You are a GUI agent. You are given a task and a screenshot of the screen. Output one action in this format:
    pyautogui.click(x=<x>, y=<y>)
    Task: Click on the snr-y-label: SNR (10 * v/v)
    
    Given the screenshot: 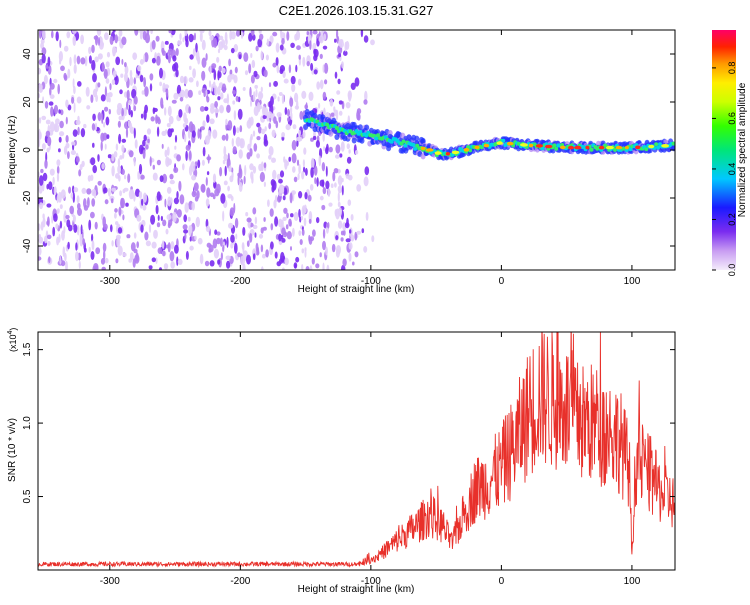 What is the action you would take?
    pyautogui.click(x=12, y=450)
    